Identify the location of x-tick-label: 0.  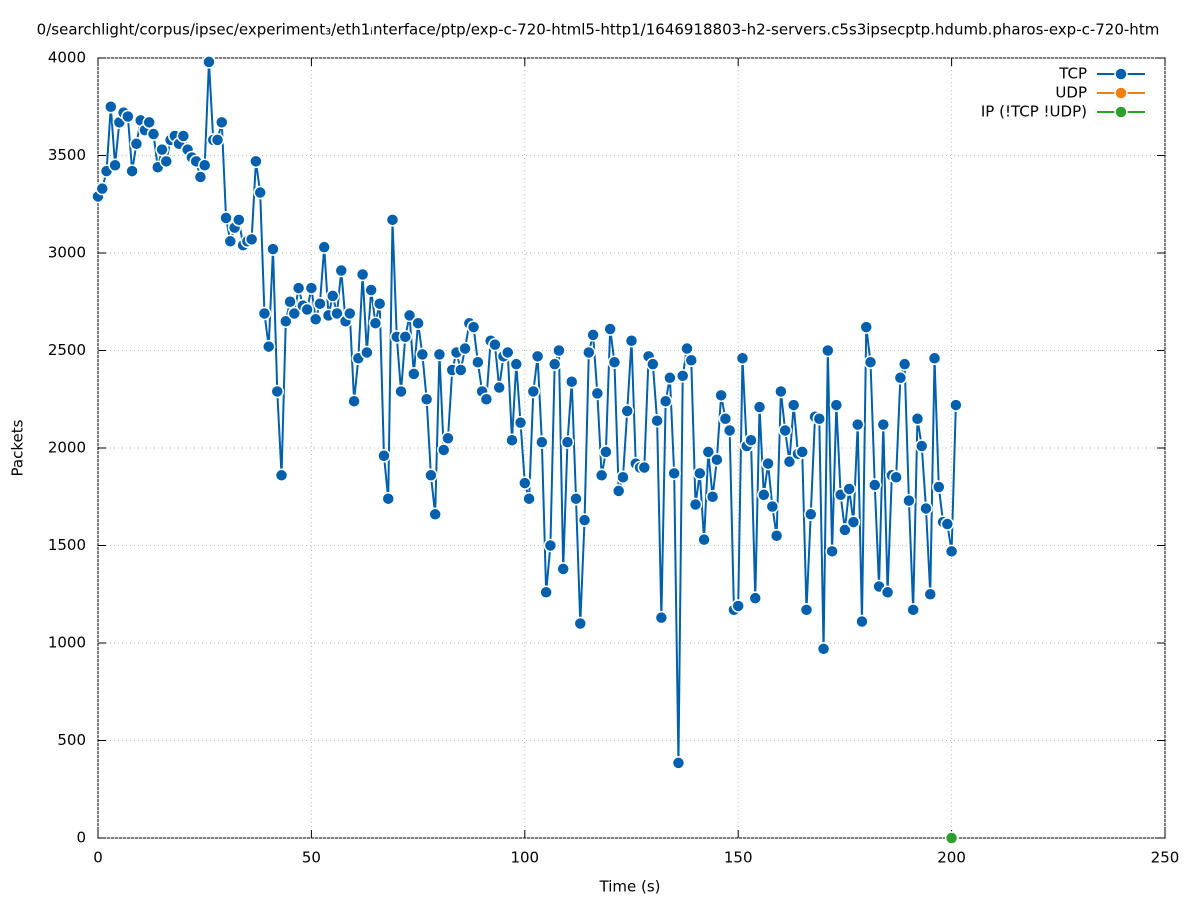
(98, 858).